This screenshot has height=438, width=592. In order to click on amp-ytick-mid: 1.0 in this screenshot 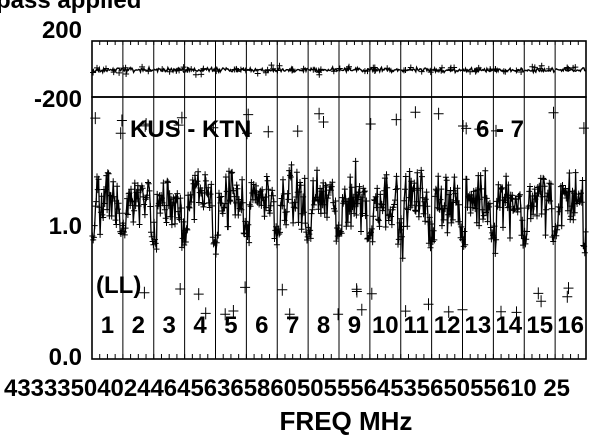, I will do `click(65, 226)`.